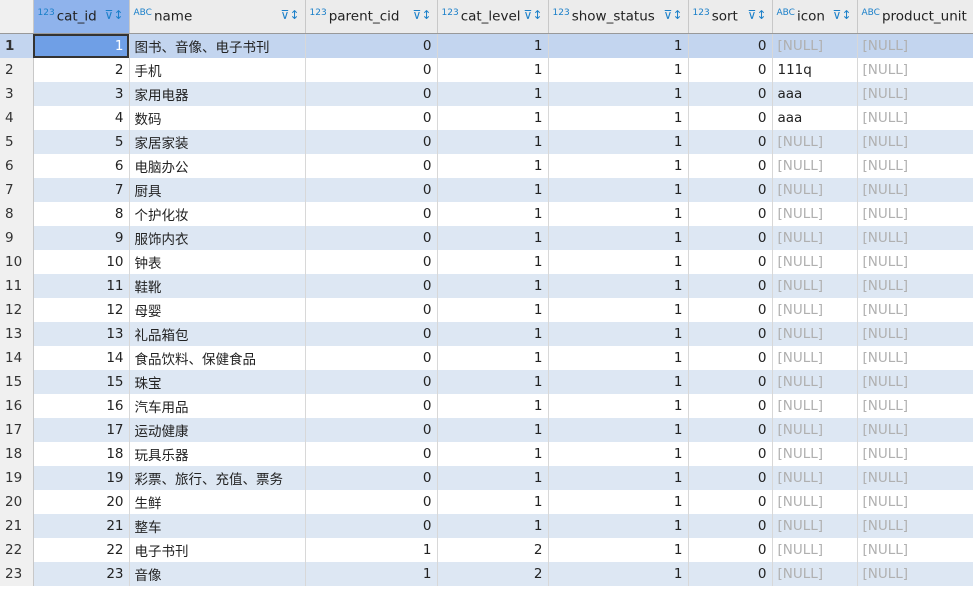  What do you see at coordinates (618, 17) in the screenshot?
I see `column-header-show_status: 123 show_status ⊽↕` at bounding box center [618, 17].